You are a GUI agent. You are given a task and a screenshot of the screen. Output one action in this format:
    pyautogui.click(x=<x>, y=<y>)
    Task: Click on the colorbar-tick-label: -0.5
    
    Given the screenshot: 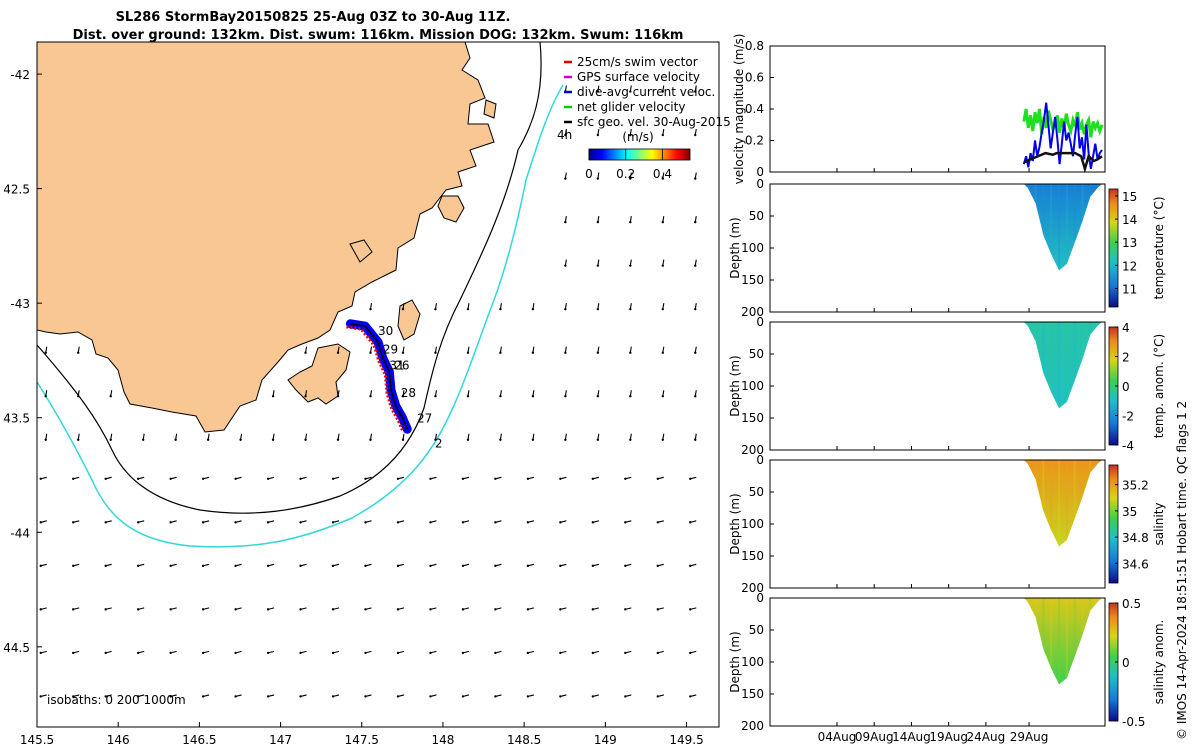 What is the action you would take?
    pyautogui.click(x=1133, y=722)
    